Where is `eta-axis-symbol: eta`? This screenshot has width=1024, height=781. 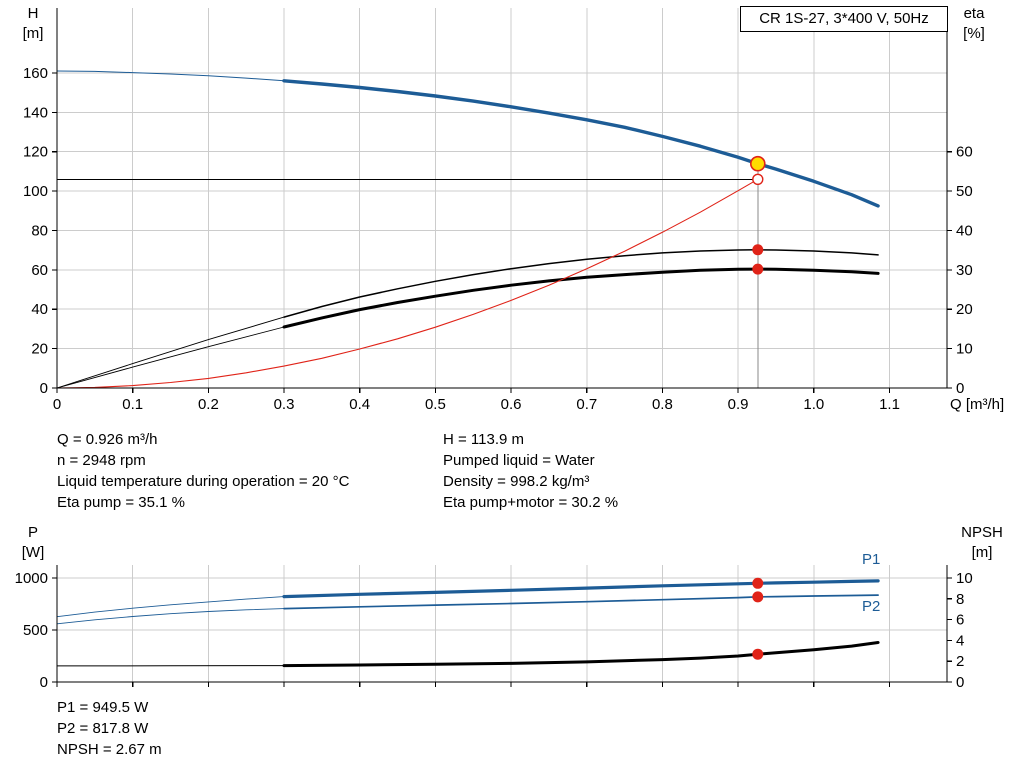 eta-axis-symbol: eta is located at coordinates (974, 13).